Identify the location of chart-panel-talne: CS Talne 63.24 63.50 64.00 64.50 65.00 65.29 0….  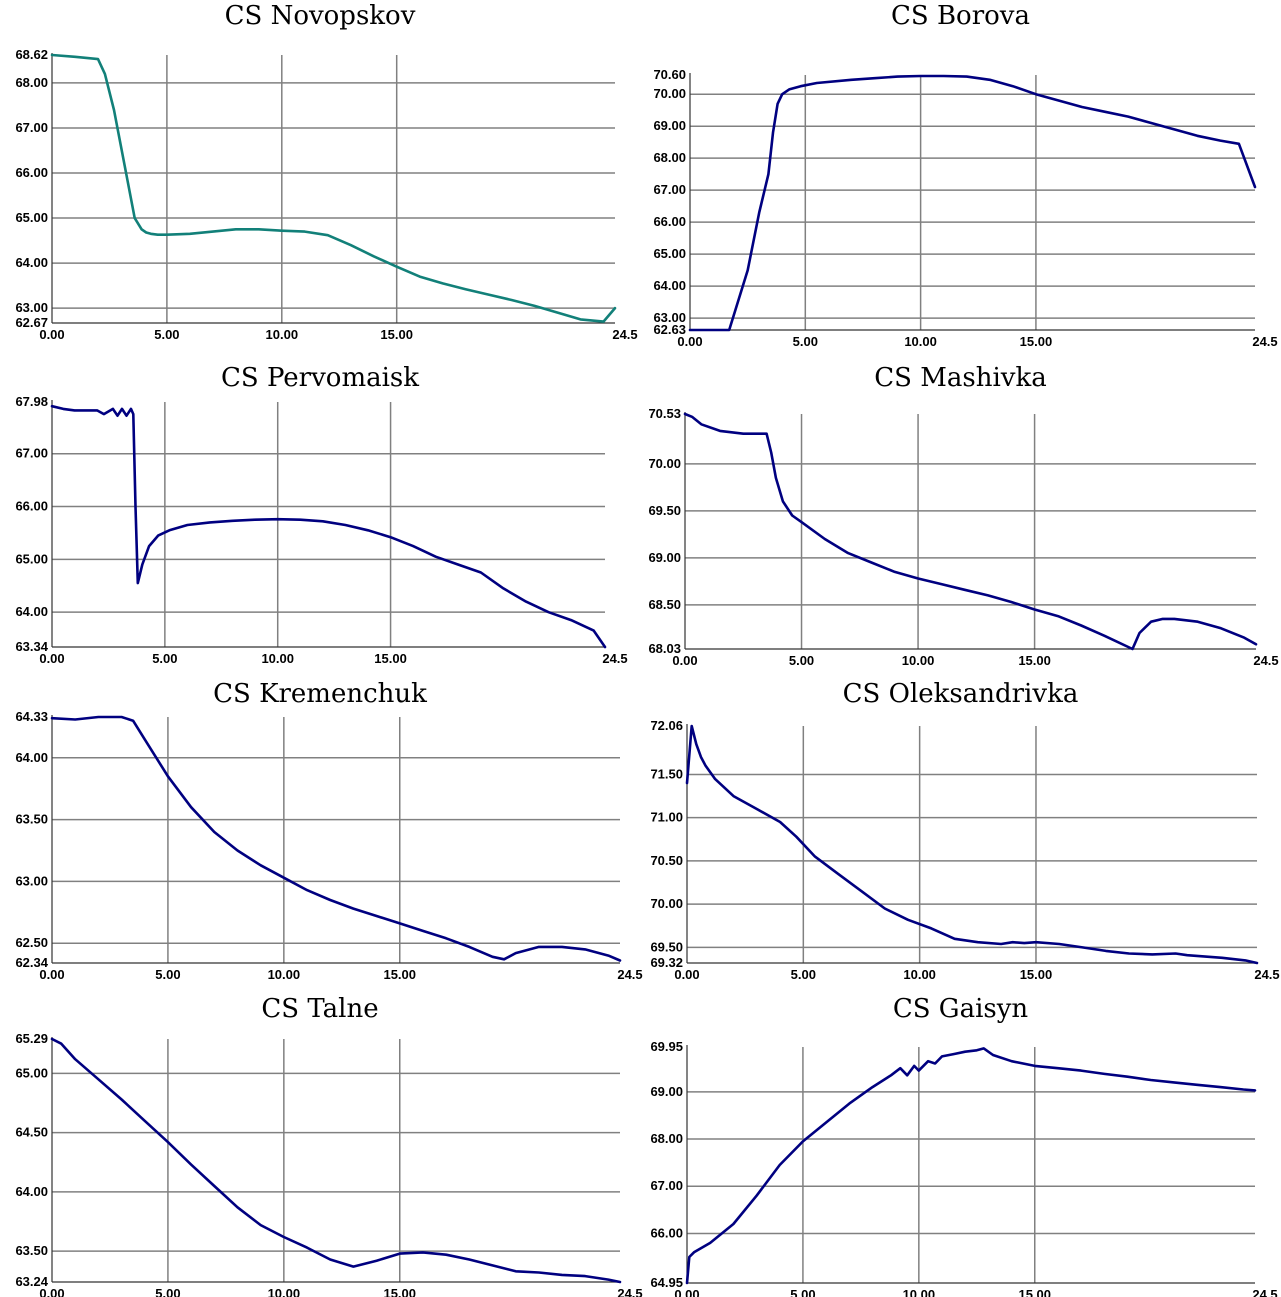
(321, 1145).